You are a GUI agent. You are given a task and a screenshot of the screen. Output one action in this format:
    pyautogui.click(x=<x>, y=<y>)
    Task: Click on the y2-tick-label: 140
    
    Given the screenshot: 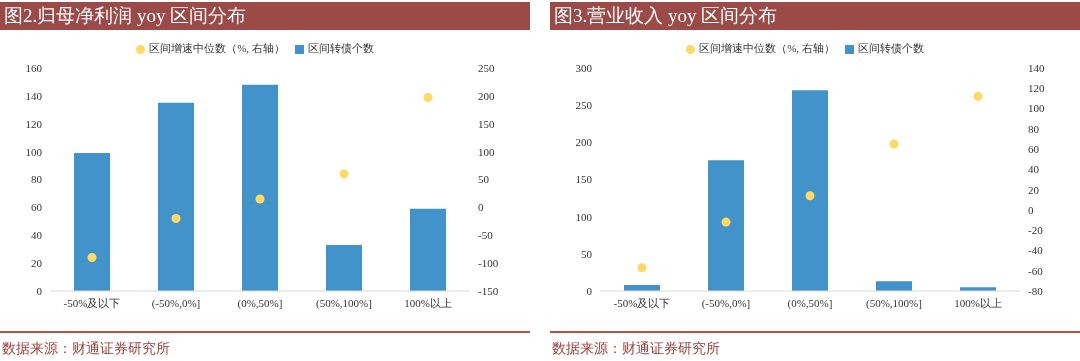 What is the action you would take?
    pyautogui.click(x=1036, y=67)
    